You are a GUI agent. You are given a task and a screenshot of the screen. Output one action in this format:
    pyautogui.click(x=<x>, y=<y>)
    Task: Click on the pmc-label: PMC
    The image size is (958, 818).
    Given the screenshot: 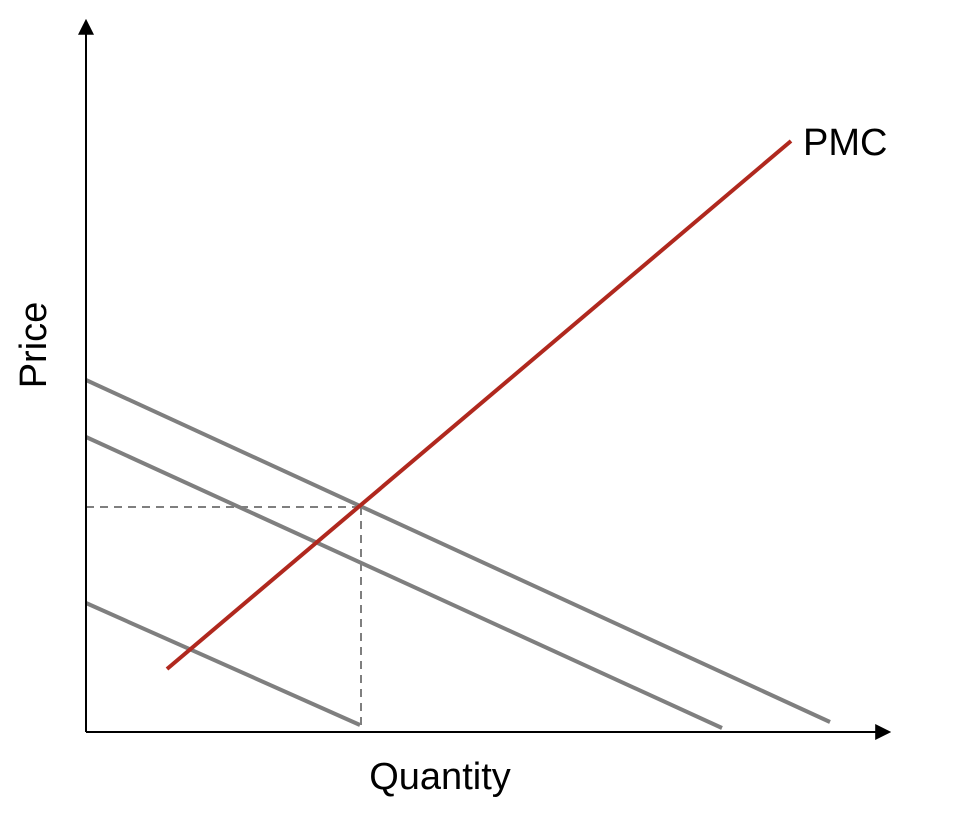 What is the action you would take?
    pyautogui.click(x=845, y=143)
    